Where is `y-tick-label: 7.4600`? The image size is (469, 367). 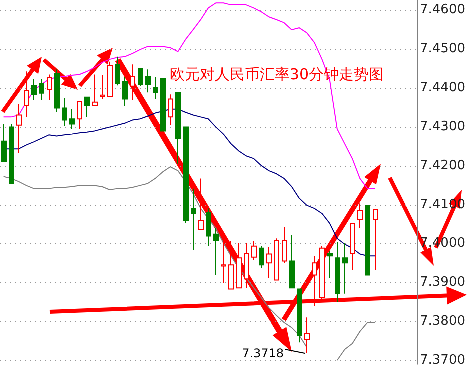 y-tick-label: 7.4600 is located at coordinates (443, 10).